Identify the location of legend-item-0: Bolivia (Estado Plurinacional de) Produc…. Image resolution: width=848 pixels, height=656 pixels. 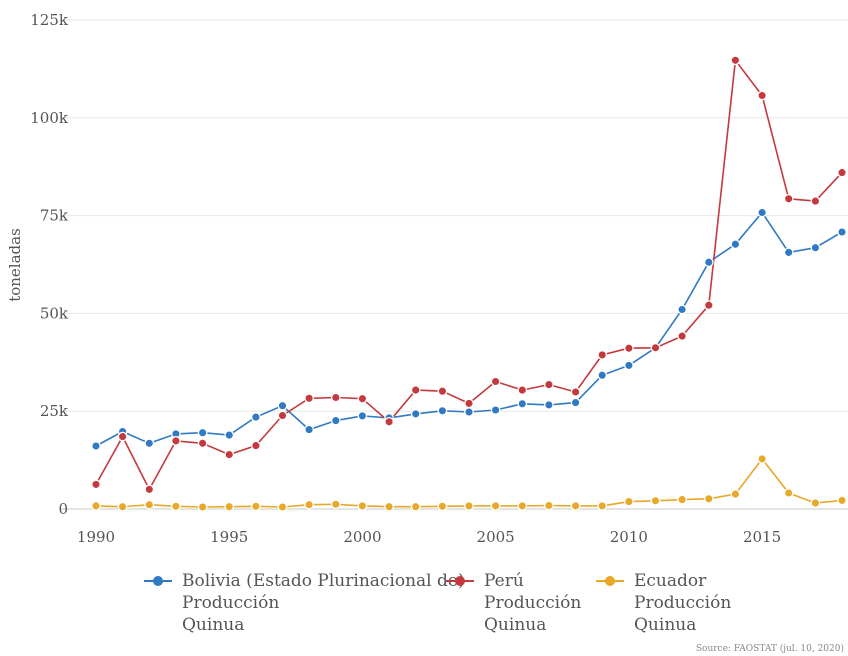
(301, 603).